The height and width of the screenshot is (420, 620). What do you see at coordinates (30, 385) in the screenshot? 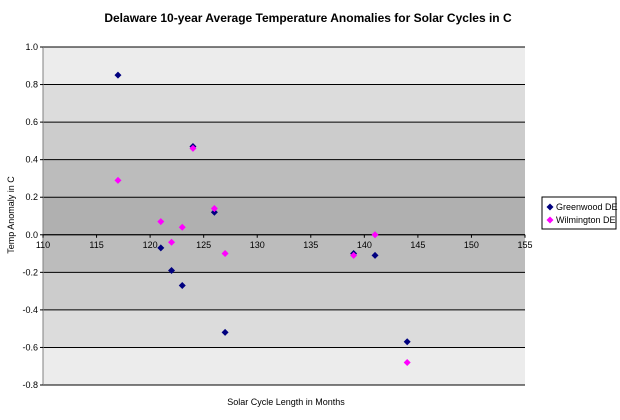
I see `y-tick-label: -0.8` at bounding box center [30, 385].